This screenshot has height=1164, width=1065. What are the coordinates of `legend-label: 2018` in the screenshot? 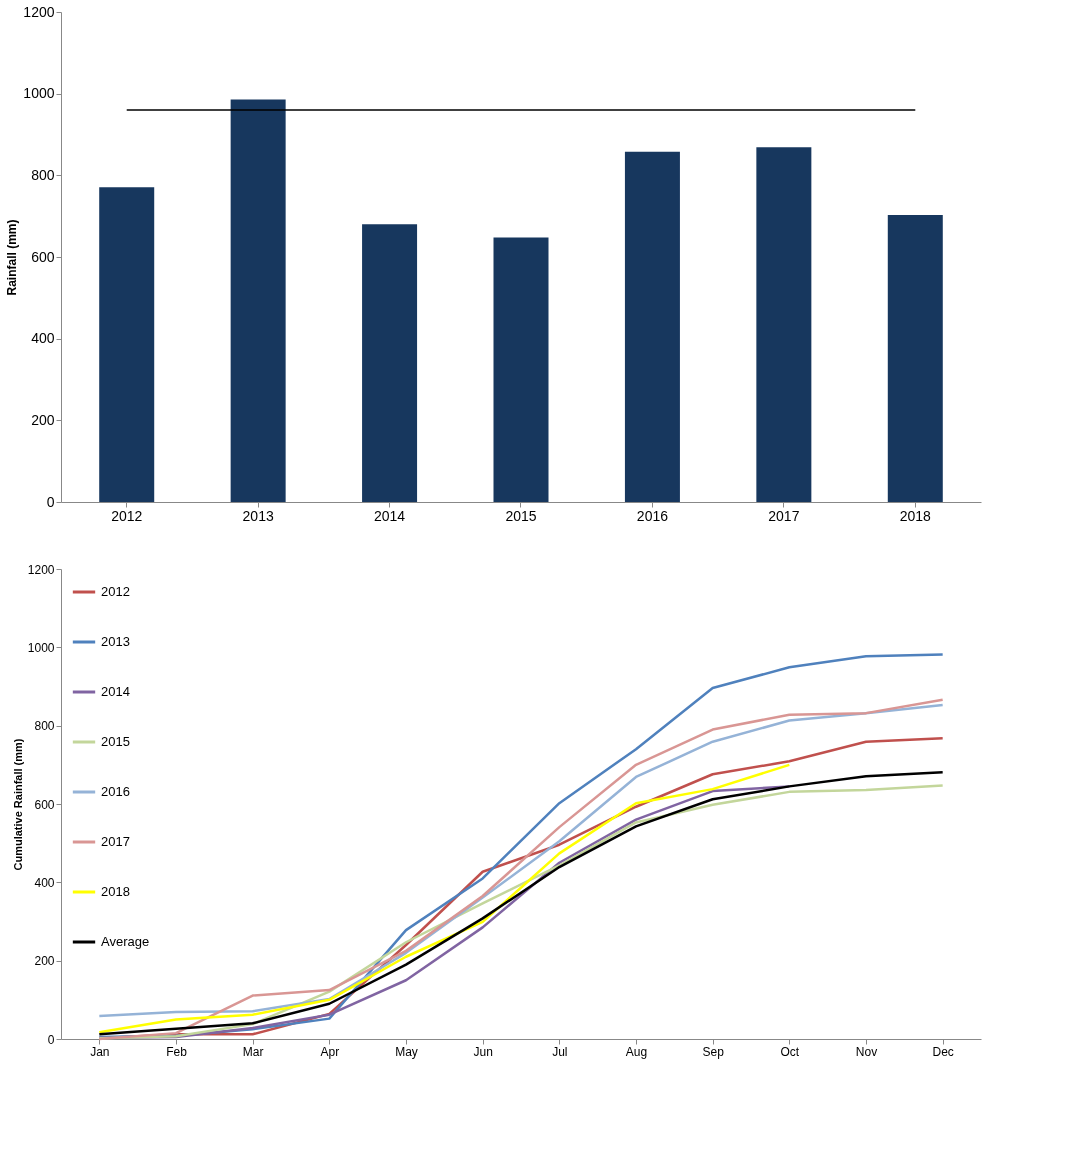 It's located at (115, 891).